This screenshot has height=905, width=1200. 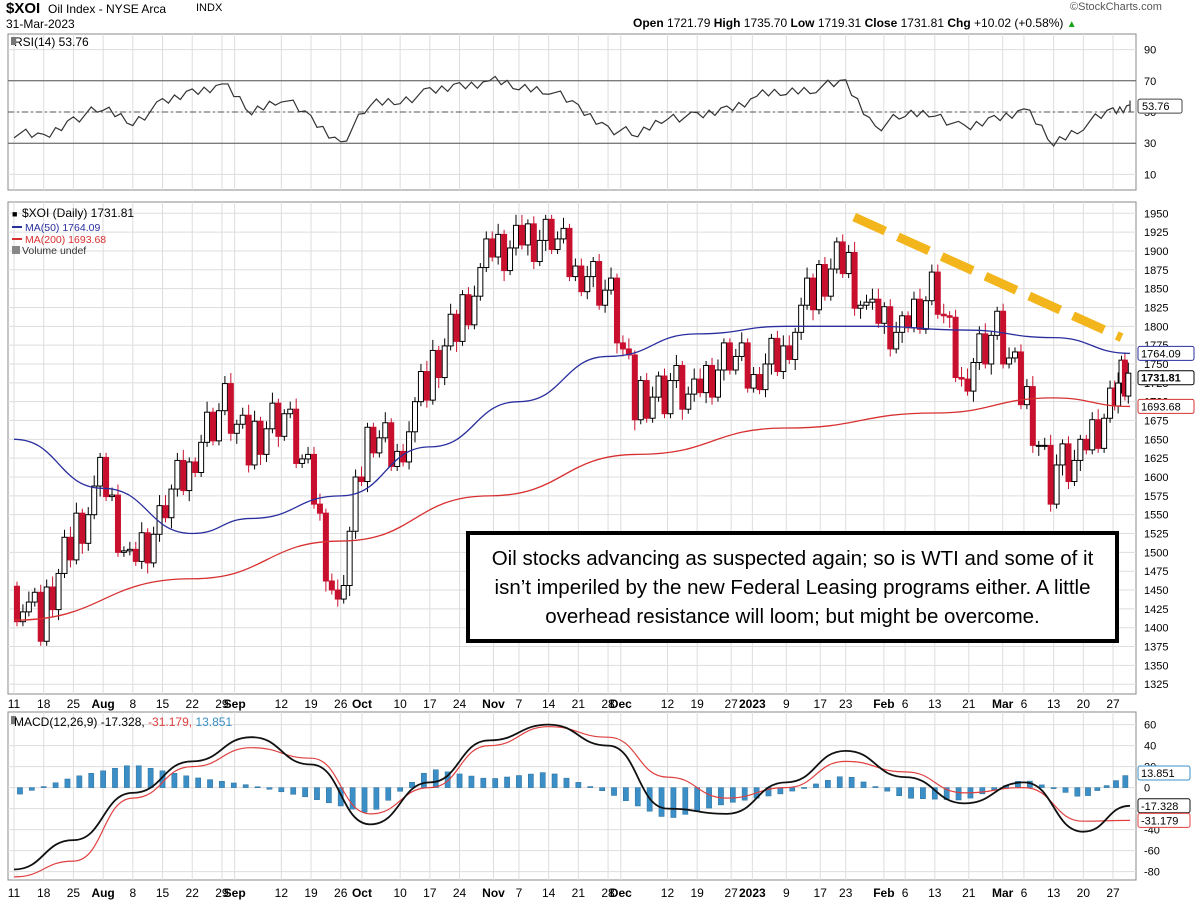 What do you see at coordinates (1116, 7) in the screenshot?
I see `brand-label: ©StockCharts.com` at bounding box center [1116, 7].